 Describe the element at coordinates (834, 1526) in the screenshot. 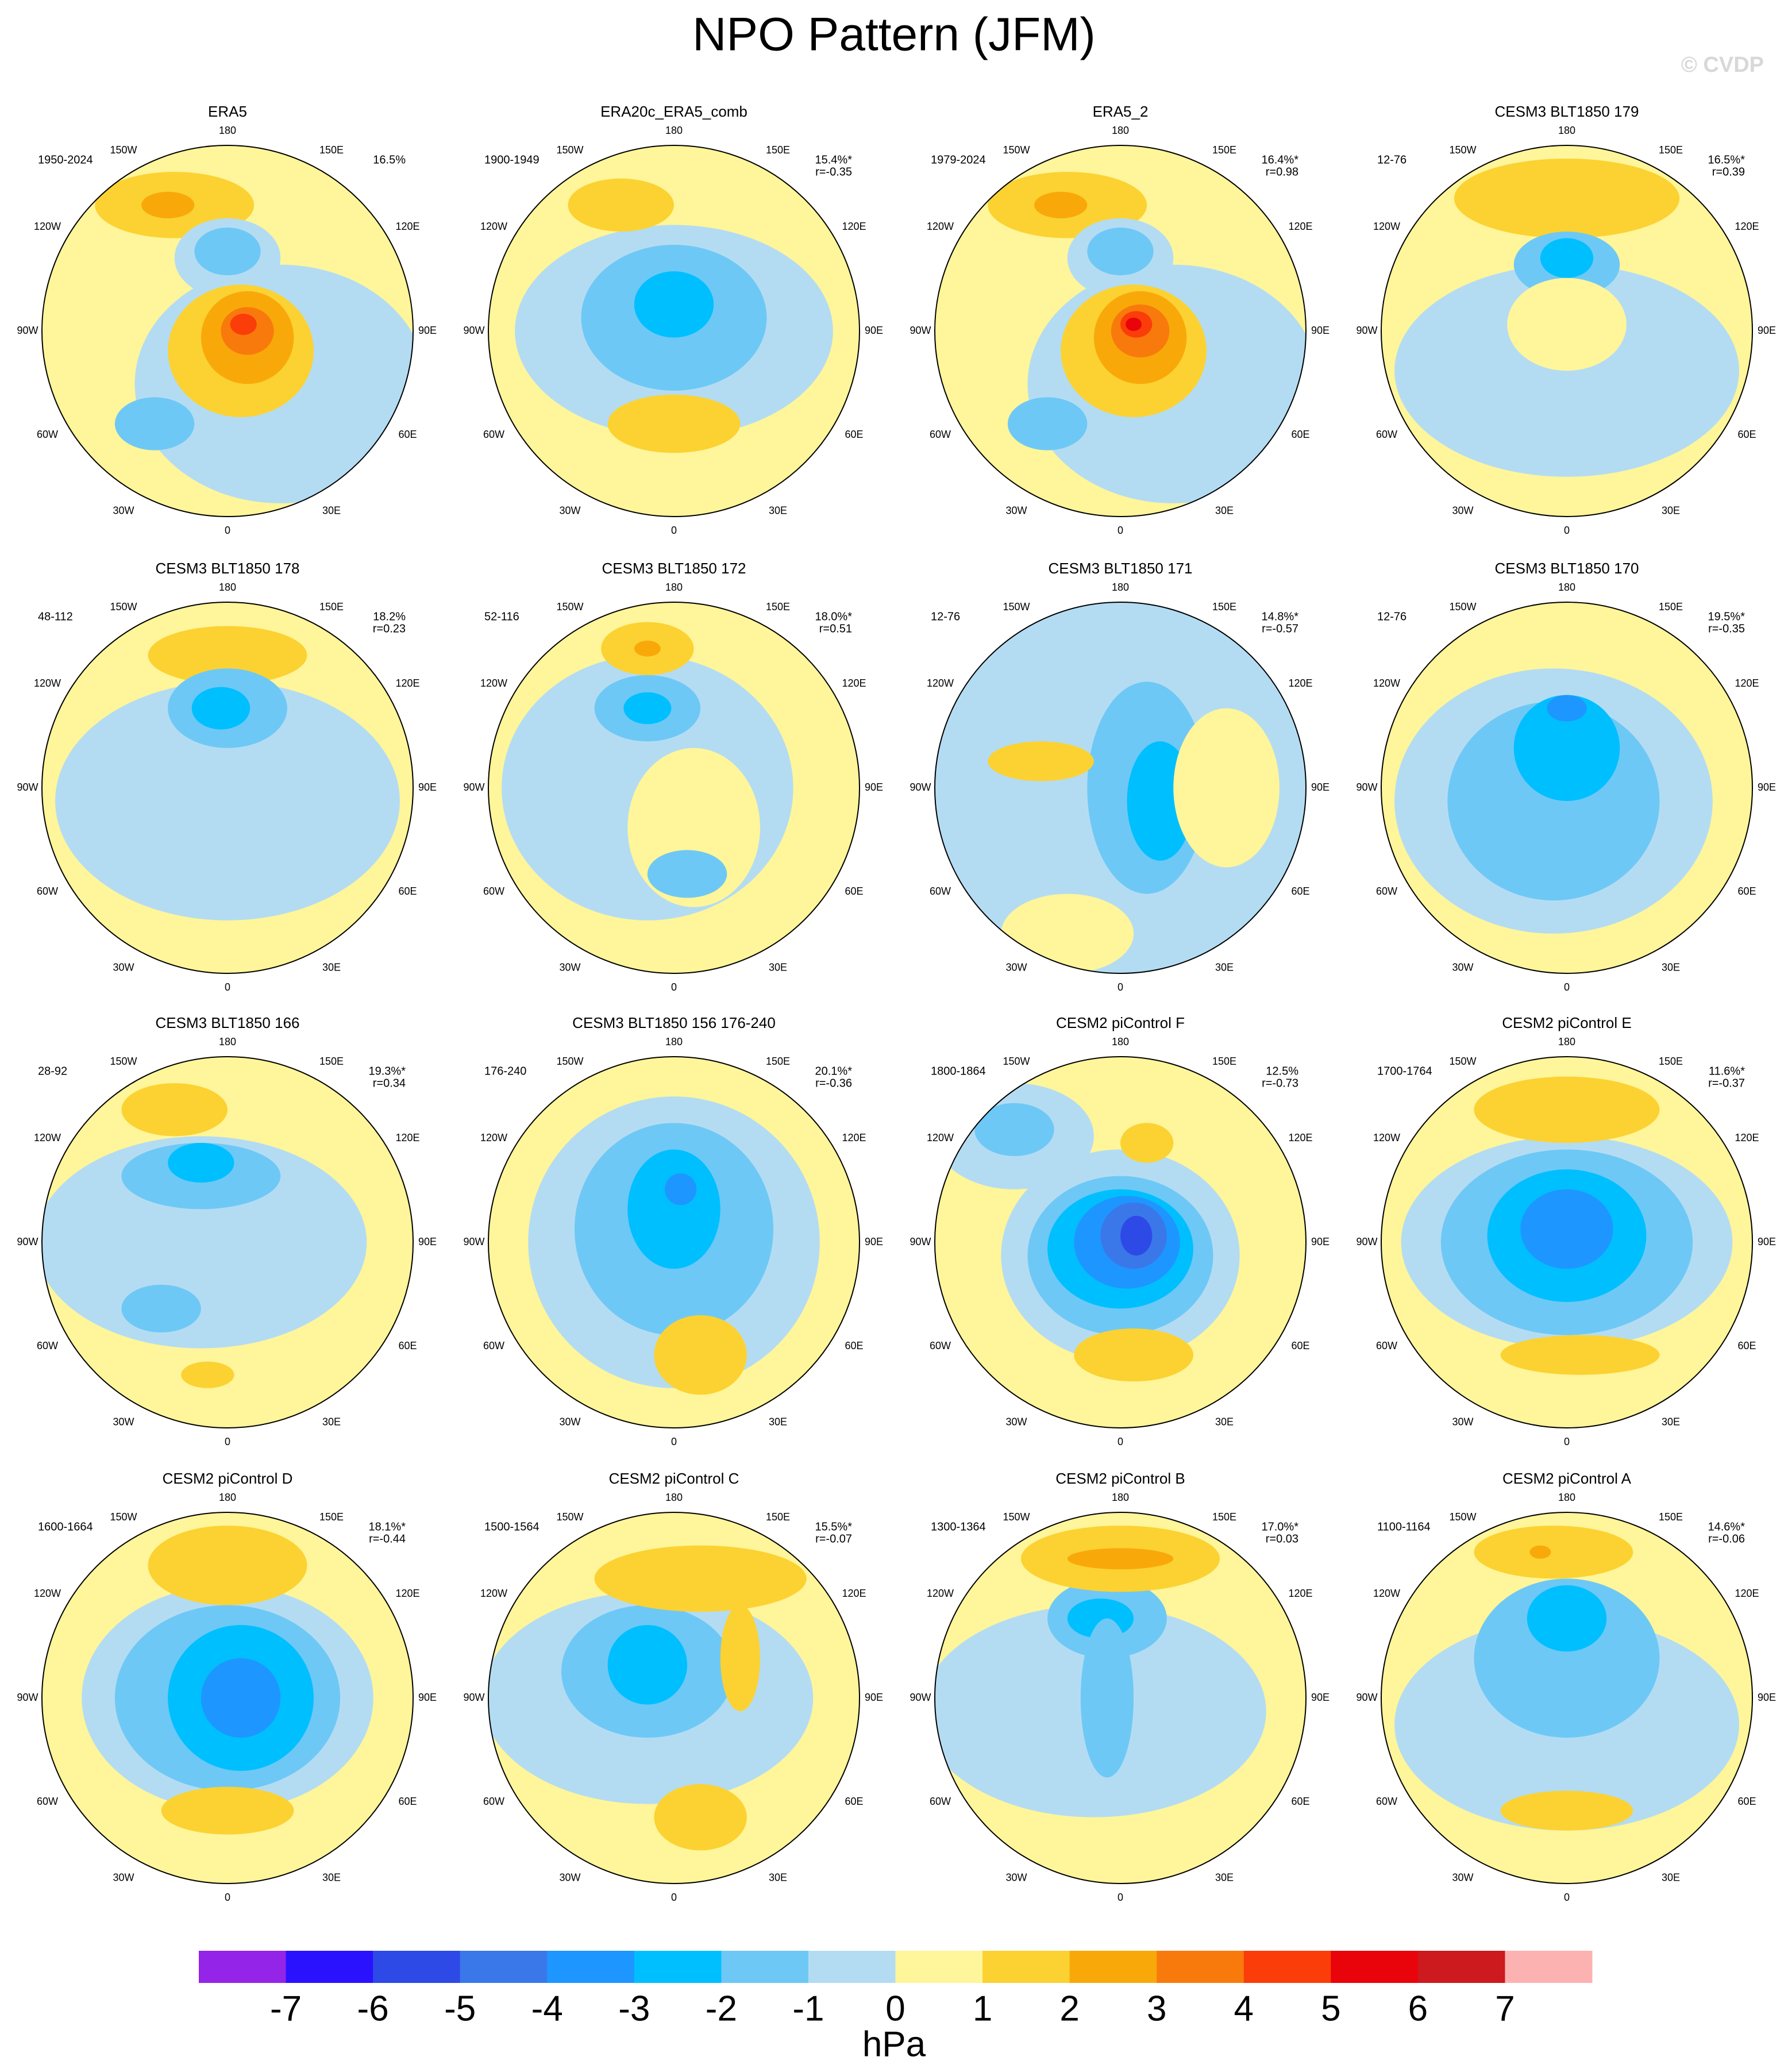

I see `explained-variance: 15.5%*` at that location.